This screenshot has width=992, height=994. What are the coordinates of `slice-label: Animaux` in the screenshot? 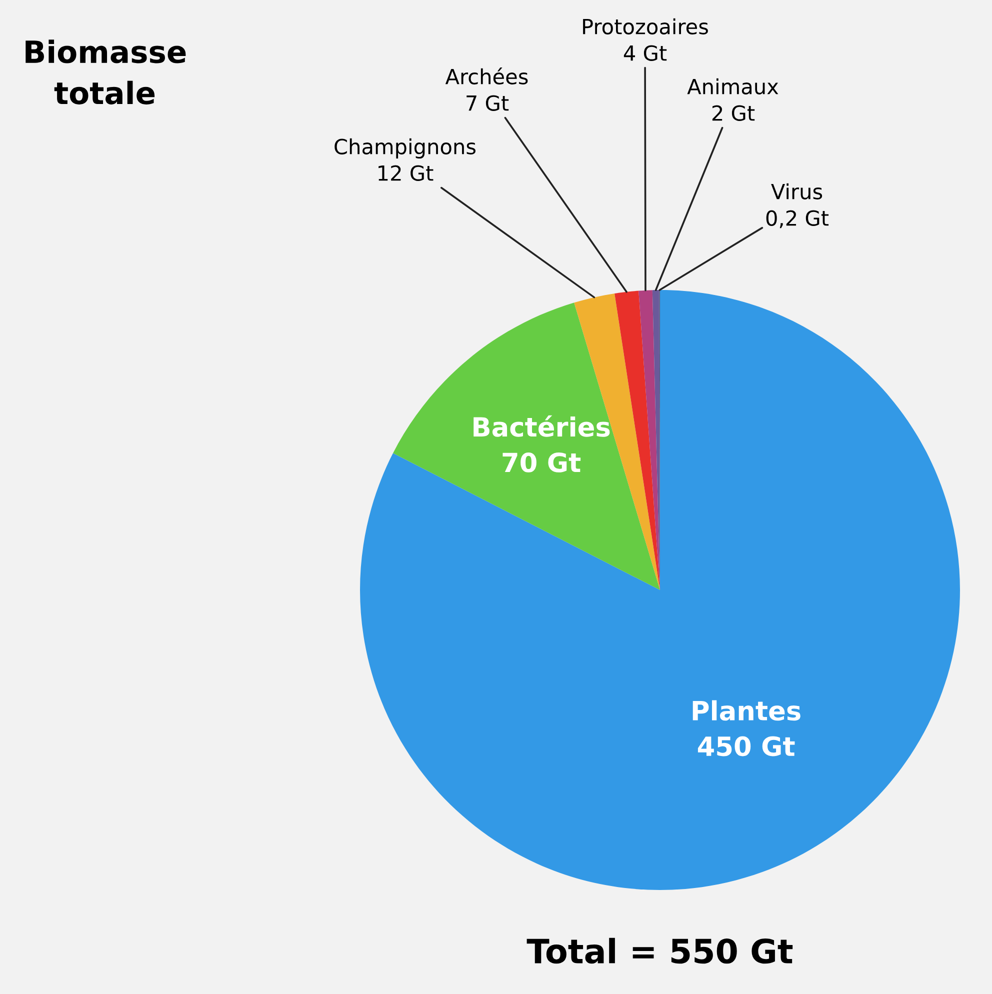 It's located at (732, 86).